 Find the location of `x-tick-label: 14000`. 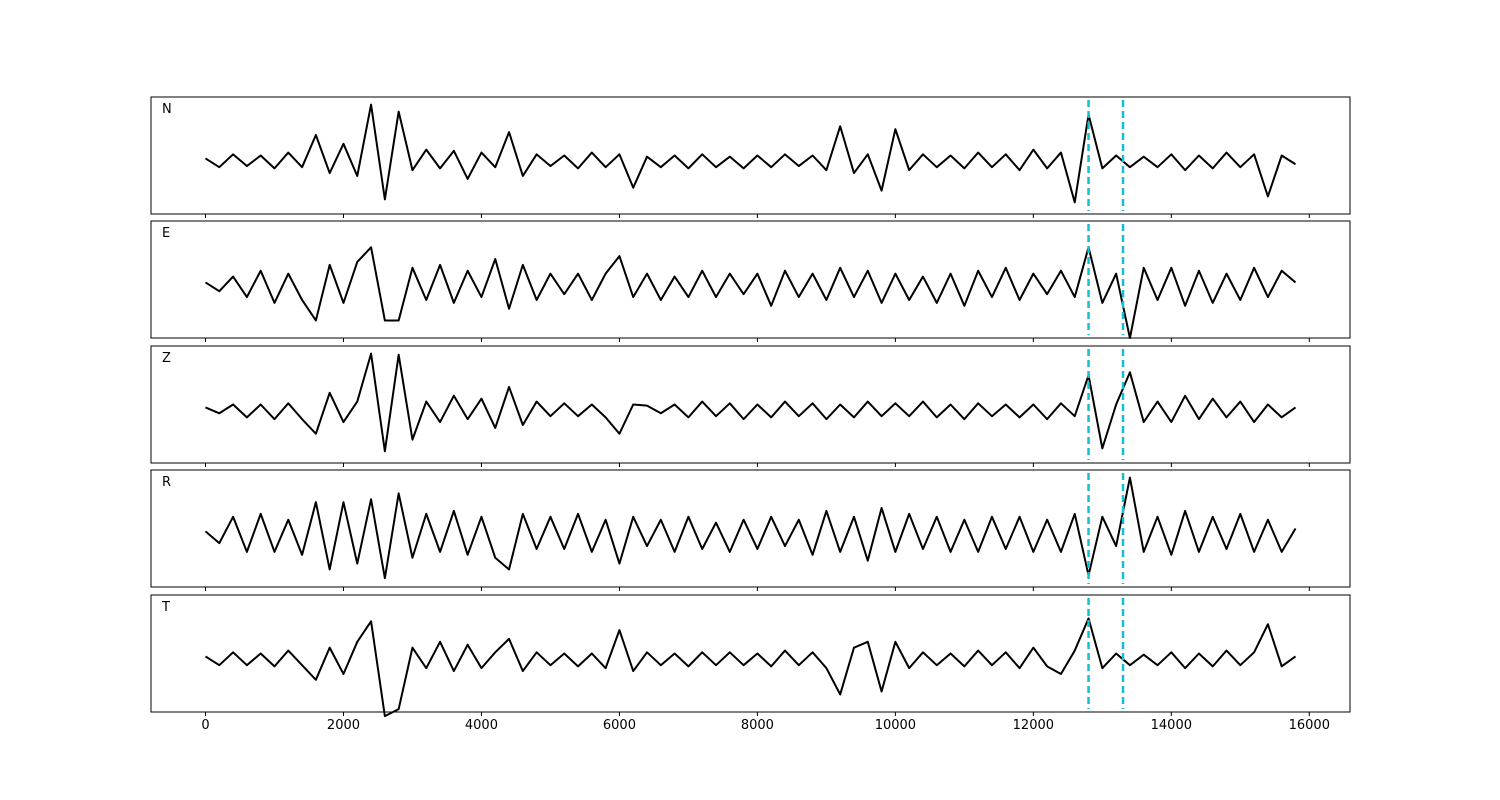

x-tick-label: 14000 is located at coordinates (1171, 725).